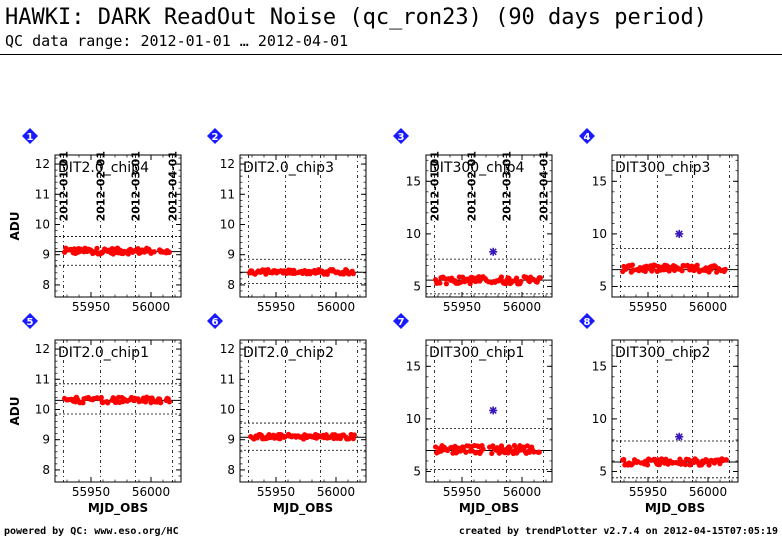 The width and height of the screenshot is (782, 542). What do you see at coordinates (103, 168) in the screenshot?
I see `panel-label: DIT2.0_chip4` at bounding box center [103, 168].